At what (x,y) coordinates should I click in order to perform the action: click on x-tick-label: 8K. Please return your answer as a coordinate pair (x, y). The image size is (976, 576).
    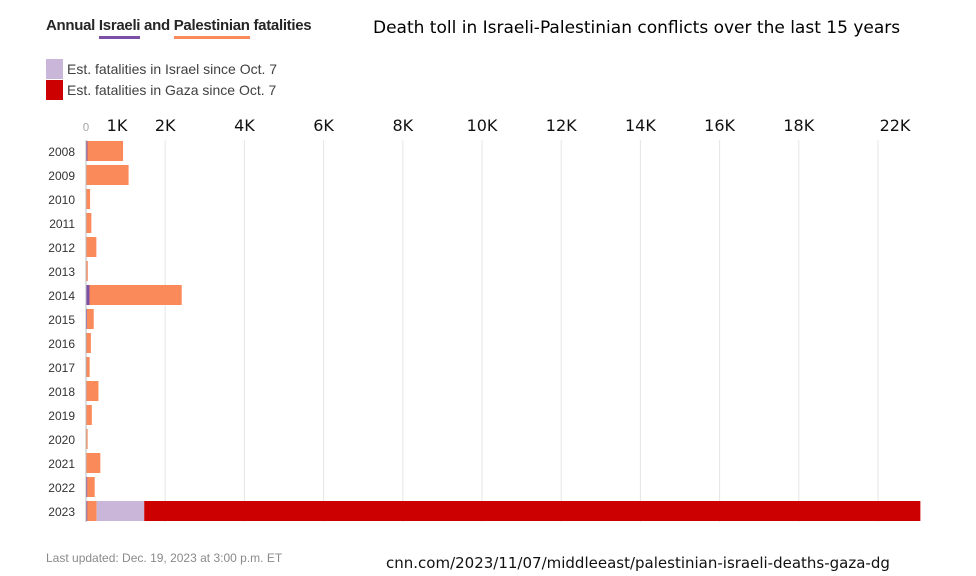
    Looking at the image, I should click on (402, 125).